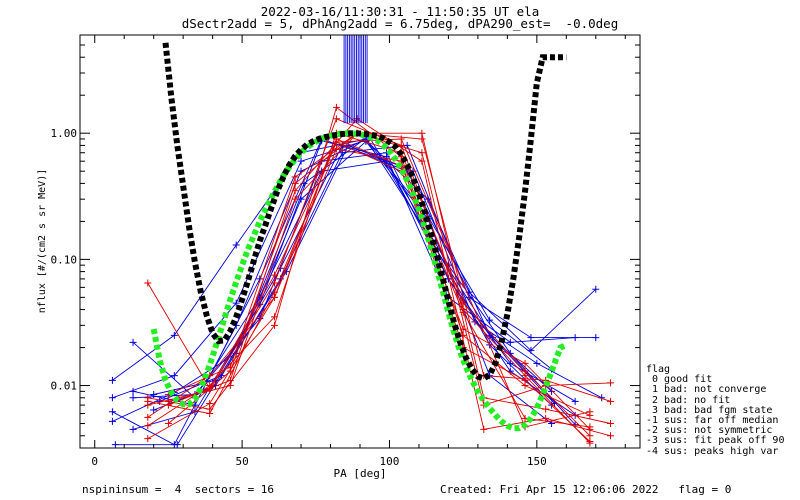  Describe the element at coordinates (537, 461) in the screenshot. I see `x-tick-label: 150` at that location.